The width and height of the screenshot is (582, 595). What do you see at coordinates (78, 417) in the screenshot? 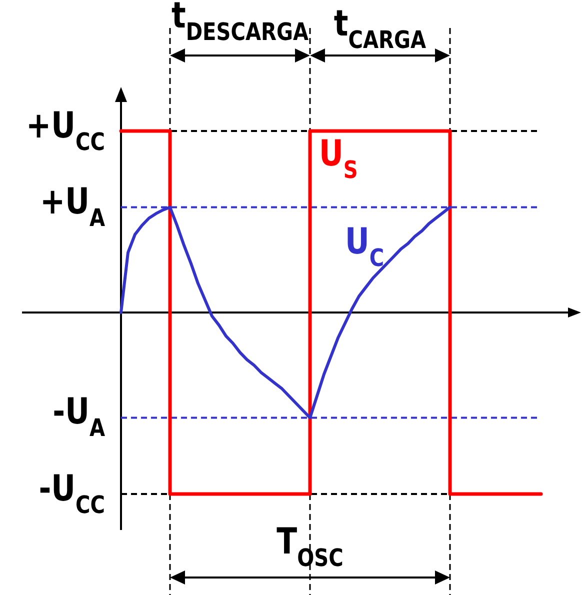
I see `ref-line-label: -U$_{A}$` at bounding box center [78, 417].